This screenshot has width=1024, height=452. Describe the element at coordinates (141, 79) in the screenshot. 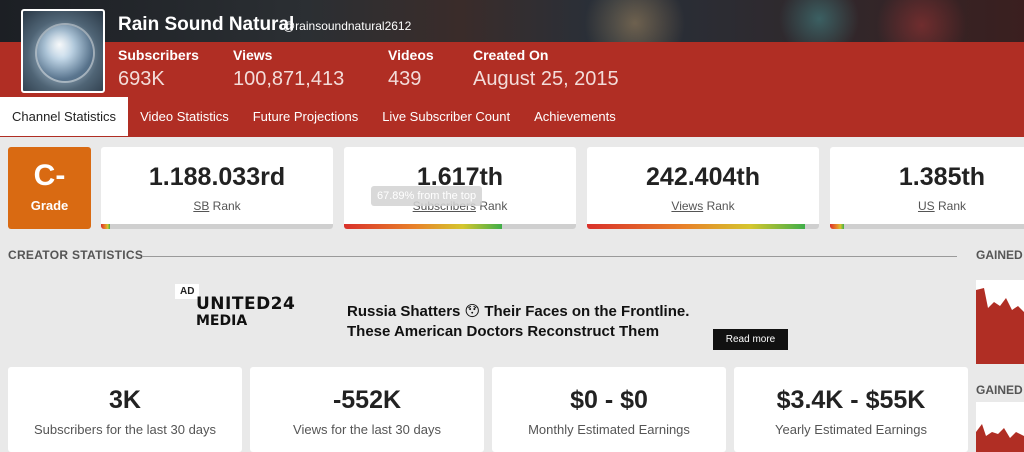

I see `stat-value: 693K` at that location.